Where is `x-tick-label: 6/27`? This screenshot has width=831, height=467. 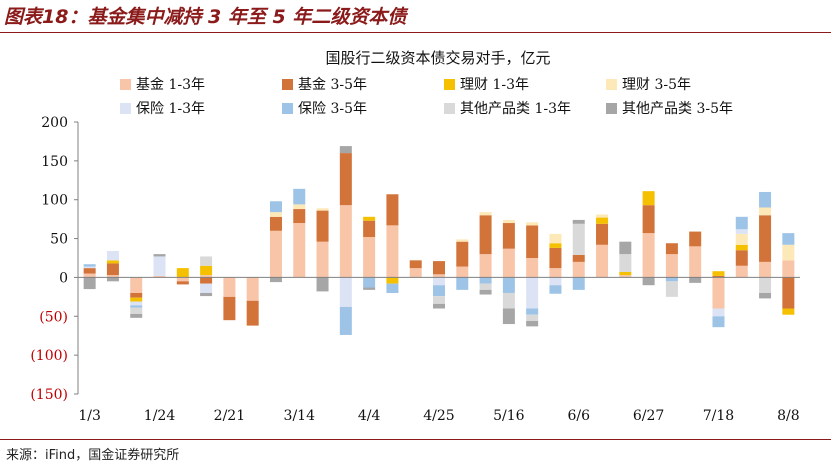 x-tick-label: 6/27 is located at coordinates (648, 416).